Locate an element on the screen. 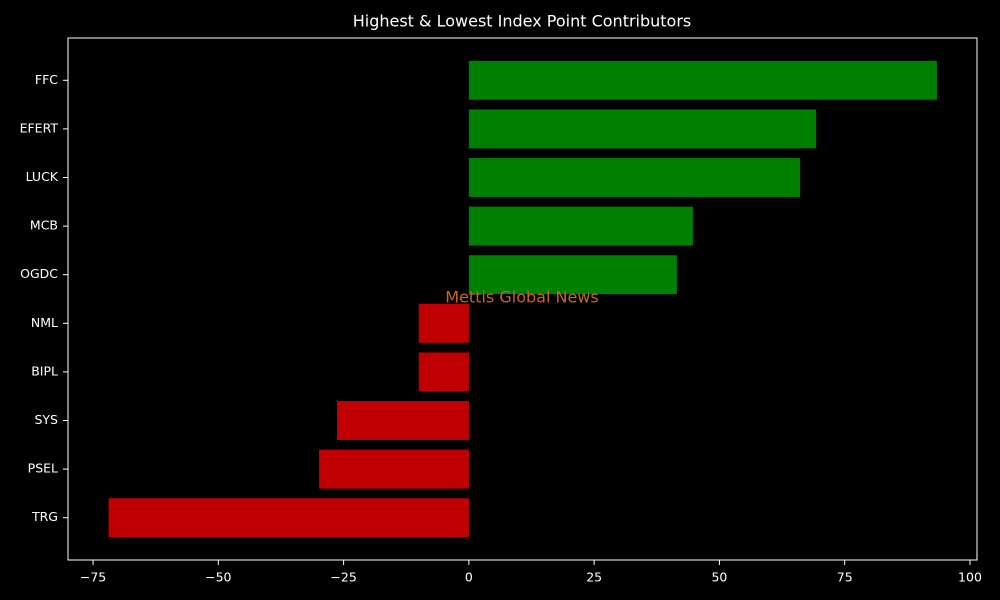  y-tick-label: SYS is located at coordinates (46, 419).